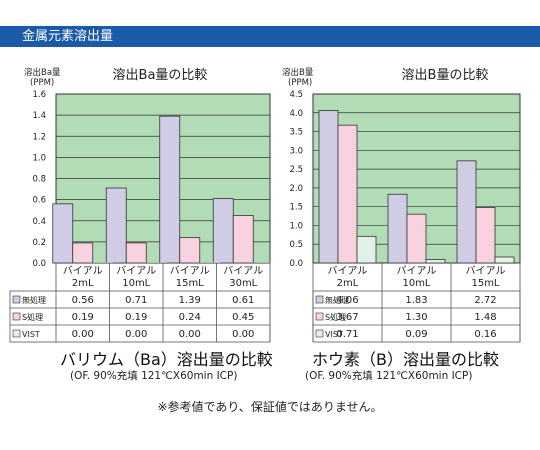 The height and width of the screenshot is (450, 540). Describe the element at coordinates (335, 317) in the screenshot. I see `b-legend-label: S処理` at that location.